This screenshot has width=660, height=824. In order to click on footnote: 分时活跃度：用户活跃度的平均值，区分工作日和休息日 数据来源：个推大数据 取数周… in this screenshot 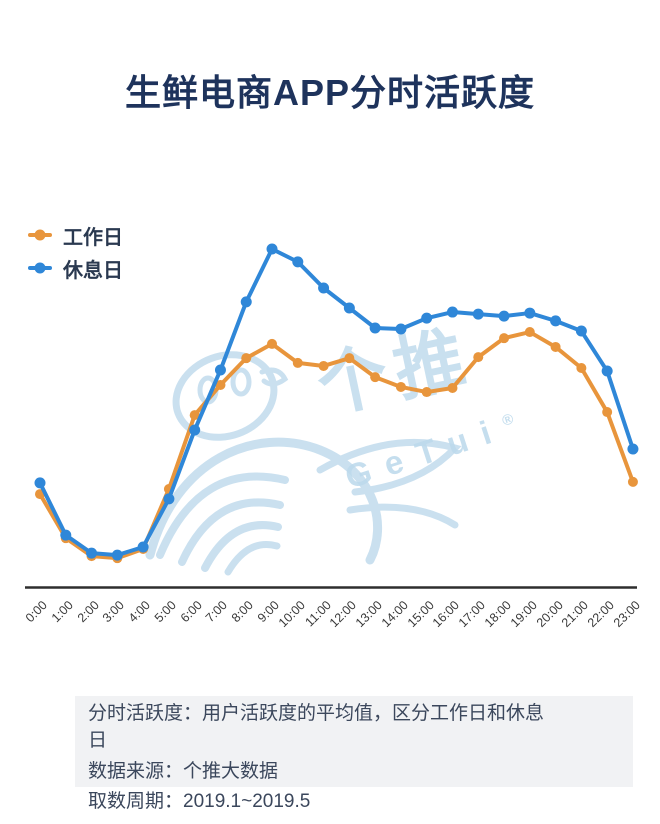, I will do `click(360, 758)`.